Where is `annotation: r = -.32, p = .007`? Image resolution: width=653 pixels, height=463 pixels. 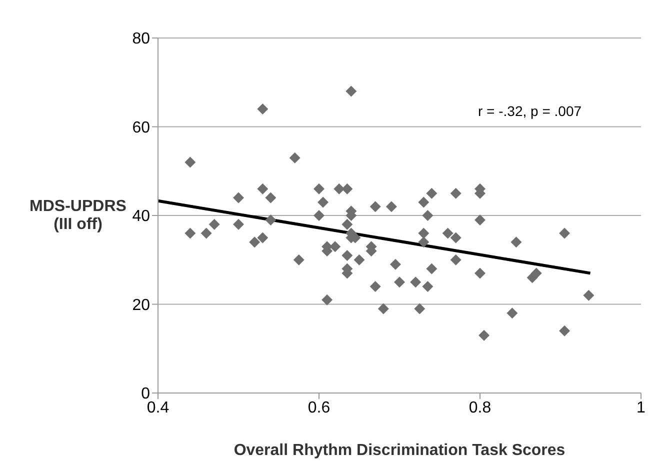 annotation: r = -.32, p = .007 is located at coordinates (530, 111).